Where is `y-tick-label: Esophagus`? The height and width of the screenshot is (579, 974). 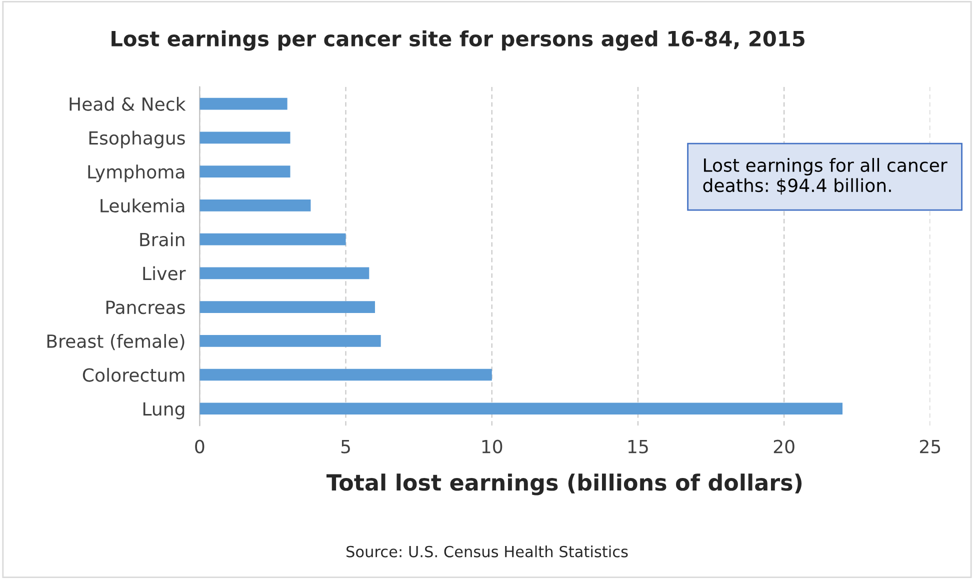
y-tick-label: Esophagus is located at coordinates (137, 139).